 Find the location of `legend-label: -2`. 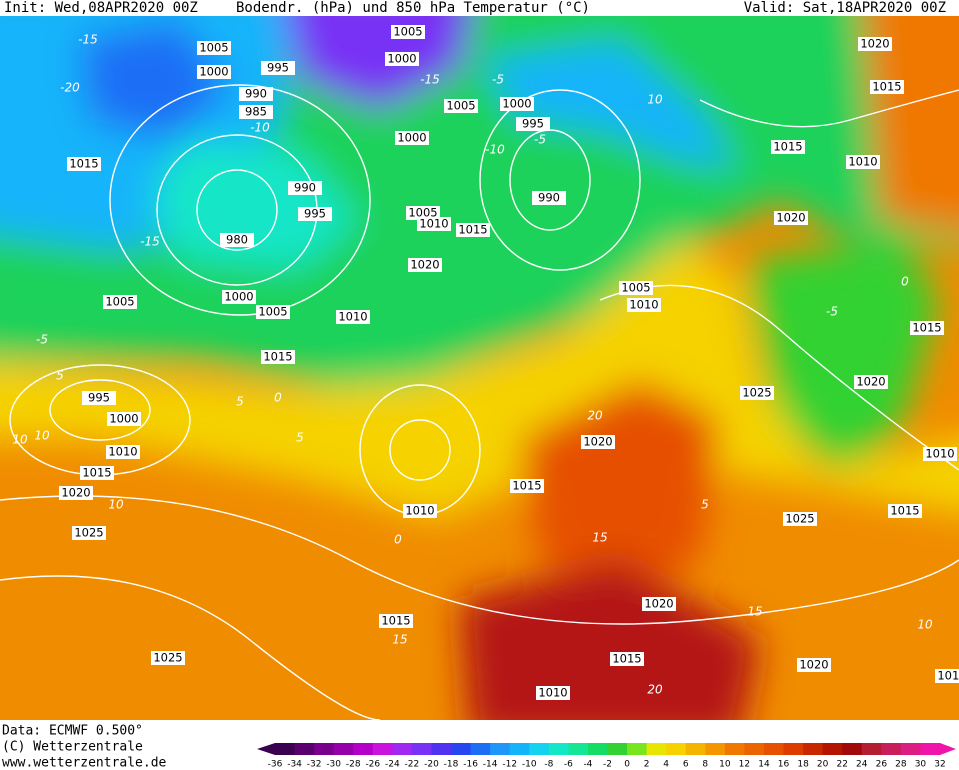

legend-label: -2 is located at coordinates (607, 765).